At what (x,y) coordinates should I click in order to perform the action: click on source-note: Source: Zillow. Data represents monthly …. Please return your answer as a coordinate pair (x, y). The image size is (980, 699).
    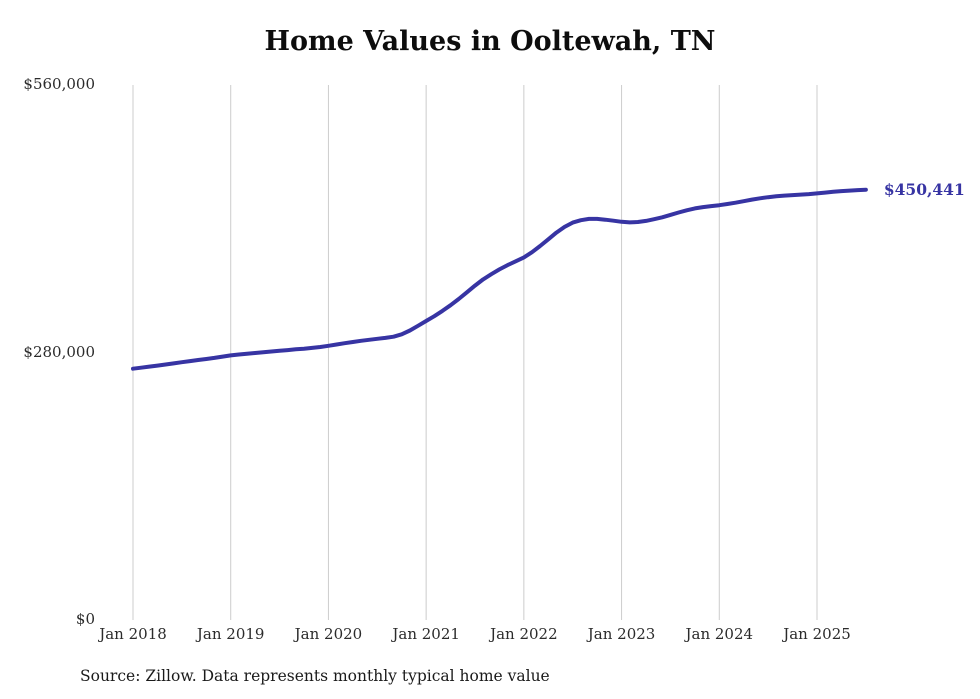
    Looking at the image, I should click on (315, 676).